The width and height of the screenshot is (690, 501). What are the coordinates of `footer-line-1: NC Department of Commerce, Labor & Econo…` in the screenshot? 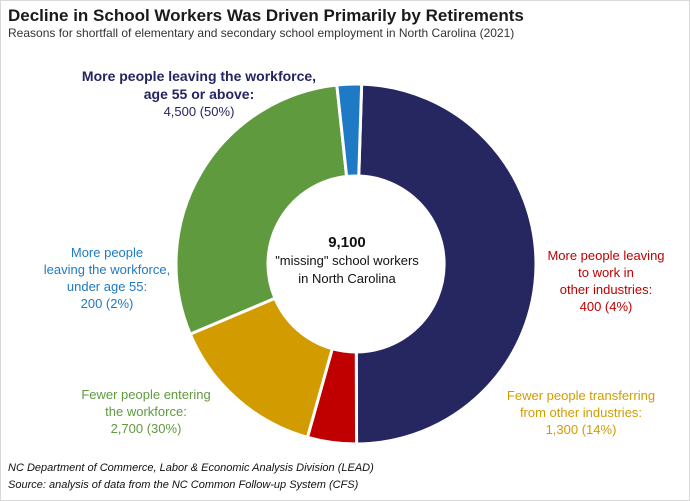 It's located at (191, 468).